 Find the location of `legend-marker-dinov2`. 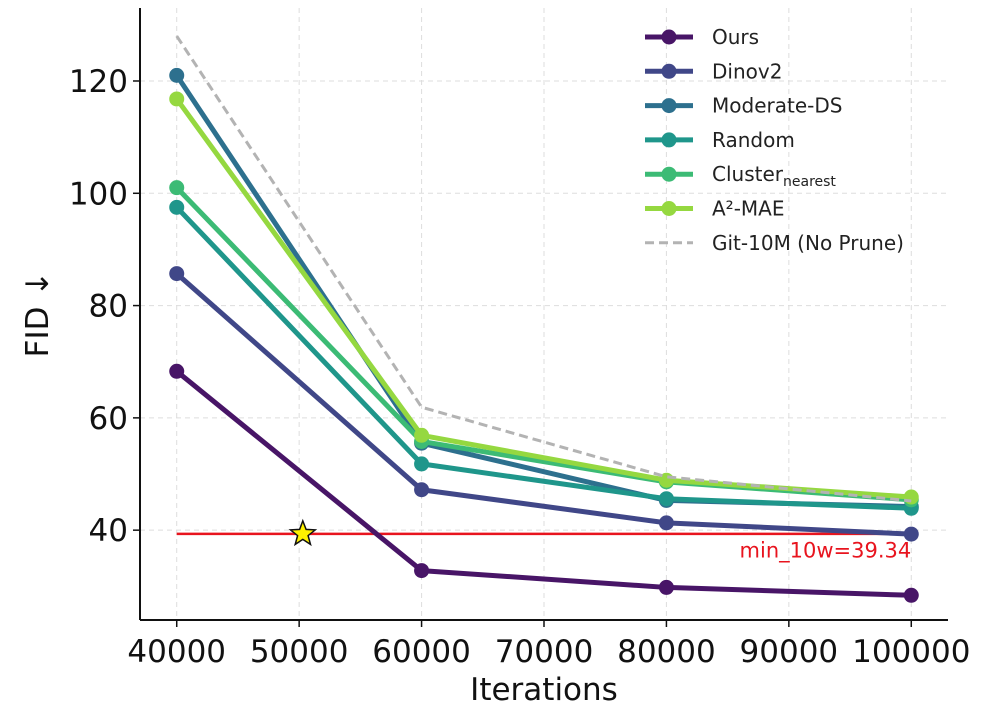

legend-marker-dinov2 is located at coordinates (669, 71).